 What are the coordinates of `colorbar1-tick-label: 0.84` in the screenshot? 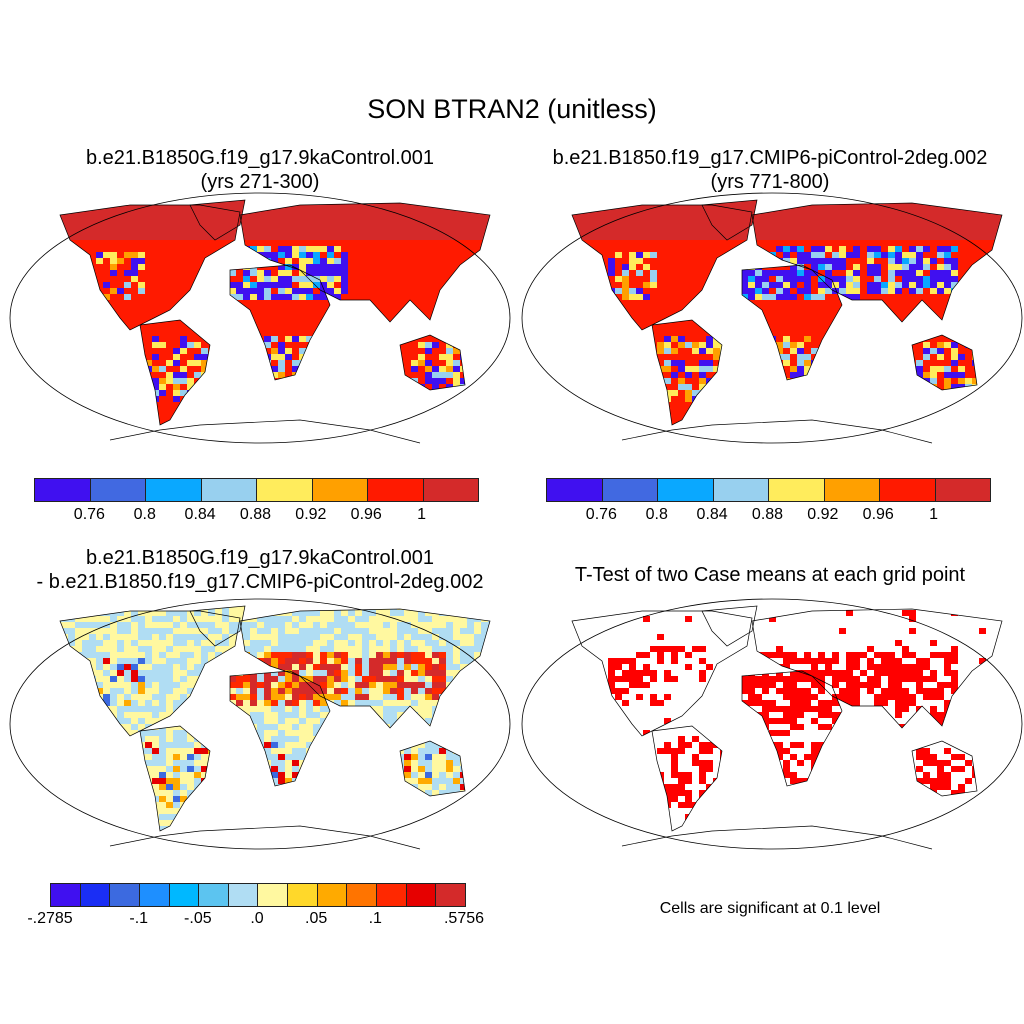 It's located at (200, 514).